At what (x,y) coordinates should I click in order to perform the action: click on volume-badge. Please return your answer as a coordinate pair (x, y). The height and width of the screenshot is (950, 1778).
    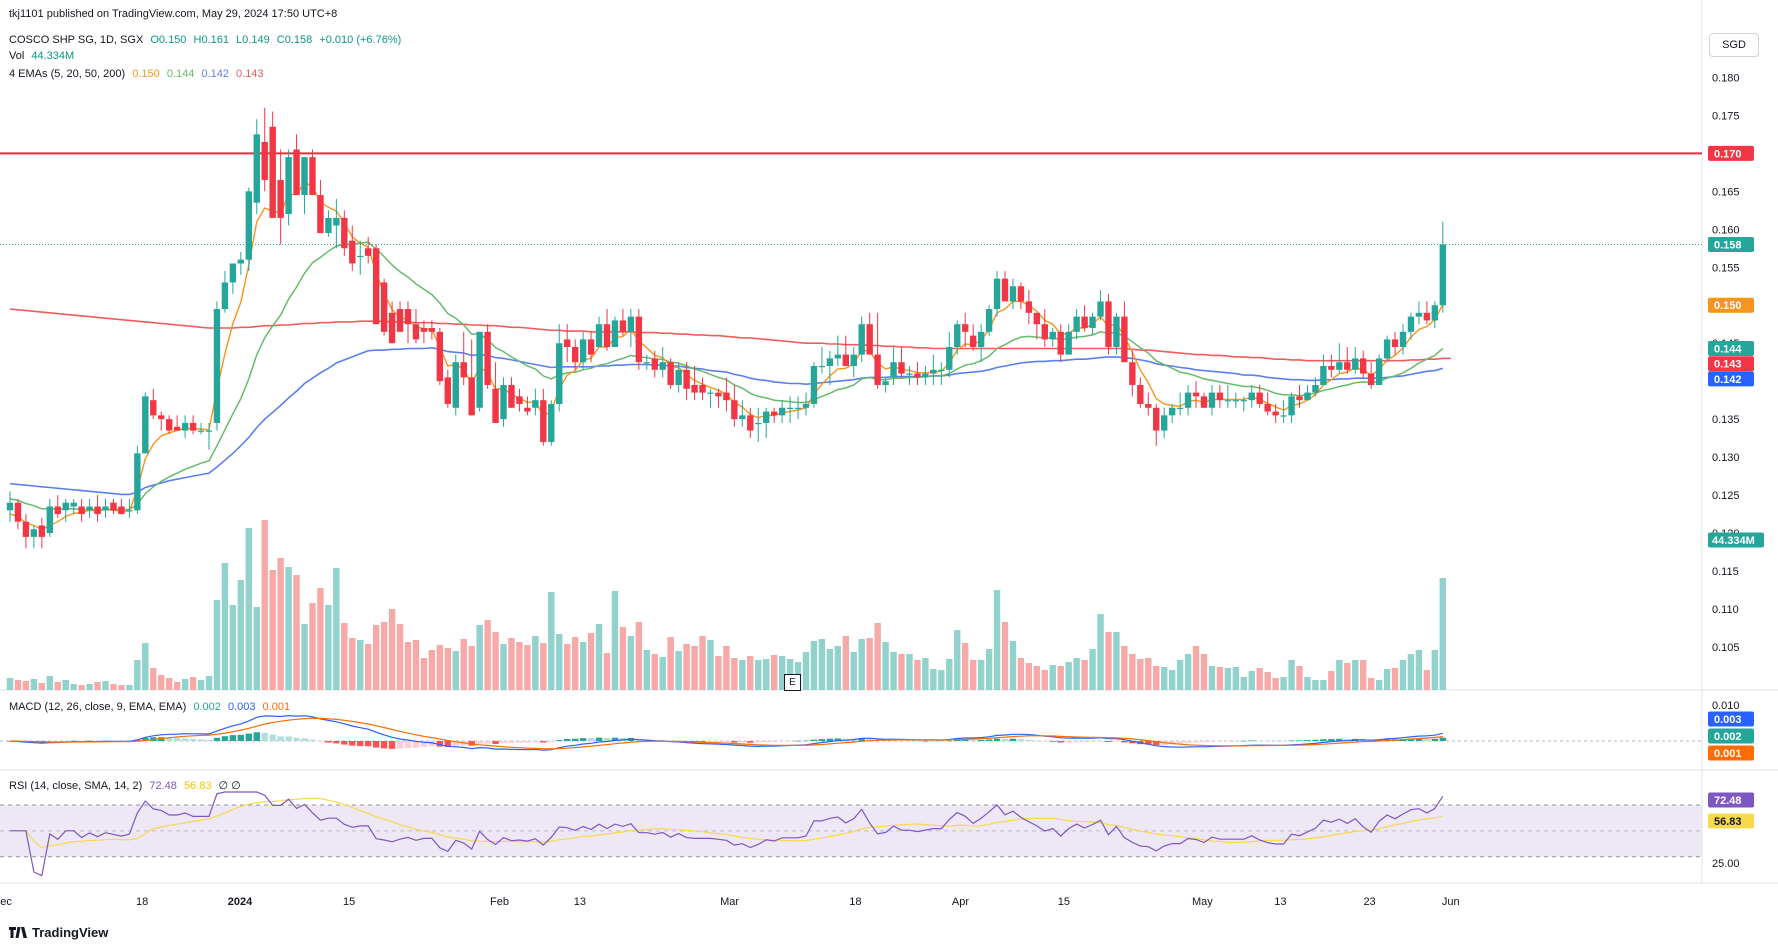
    Looking at the image, I should click on (1736, 540).